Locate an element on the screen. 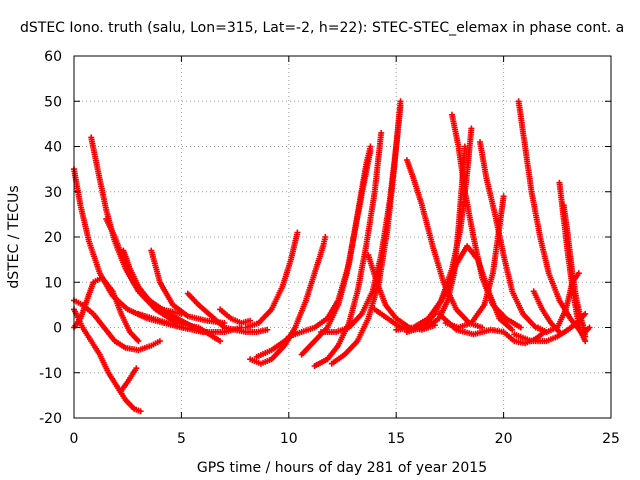 The height and width of the screenshot is (480, 640). y-tick-label: 40 is located at coordinates (53, 148).